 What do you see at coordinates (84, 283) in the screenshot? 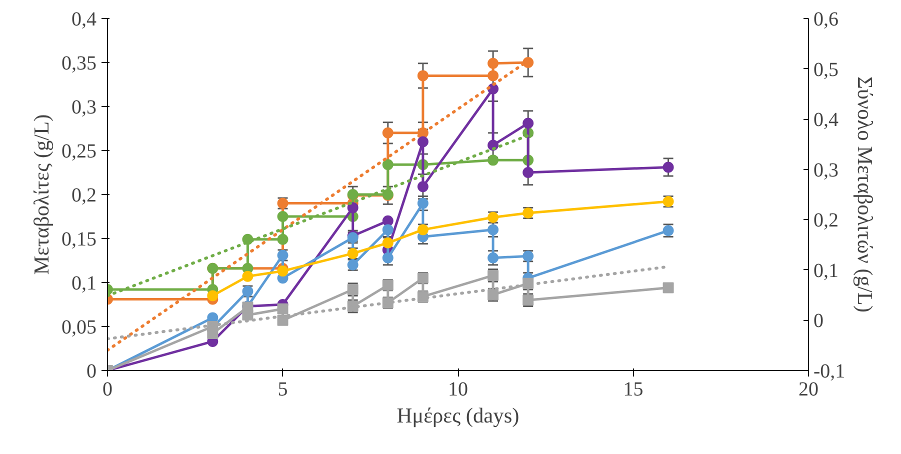
I see `y-tick-label: 0,1` at bounding box center [84, 283].